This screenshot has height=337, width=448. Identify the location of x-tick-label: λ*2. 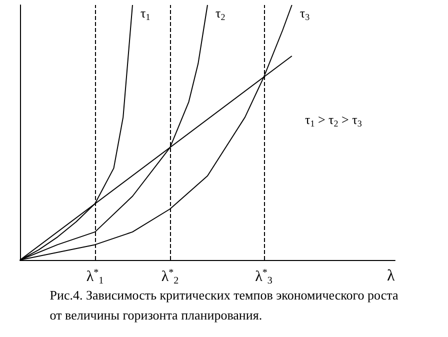
(170, 277).